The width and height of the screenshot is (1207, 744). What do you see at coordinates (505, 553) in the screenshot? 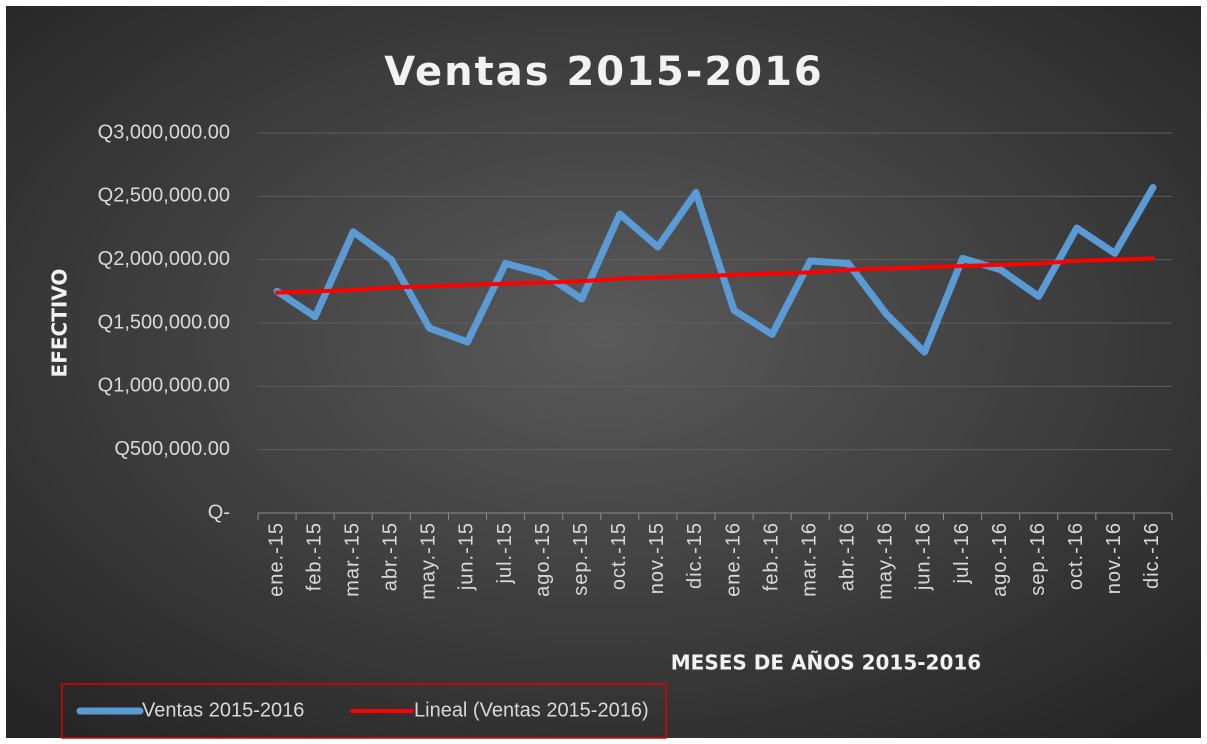
I see `x-tick-label: jul.-15` at bounding box center [505, 553].